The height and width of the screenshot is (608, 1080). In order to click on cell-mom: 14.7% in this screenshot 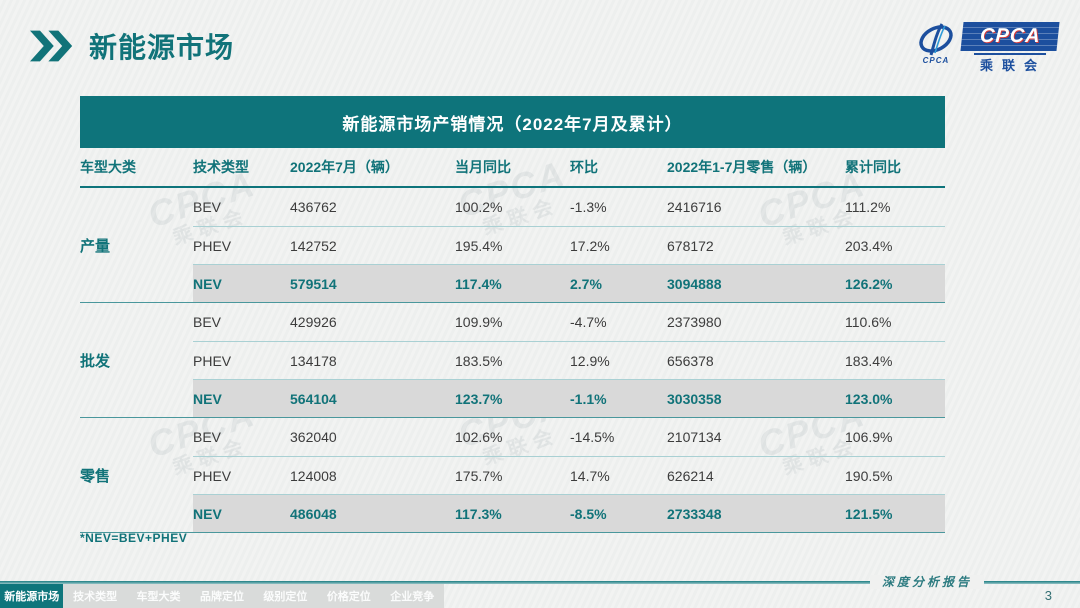, I will do `click(590, 475)`.